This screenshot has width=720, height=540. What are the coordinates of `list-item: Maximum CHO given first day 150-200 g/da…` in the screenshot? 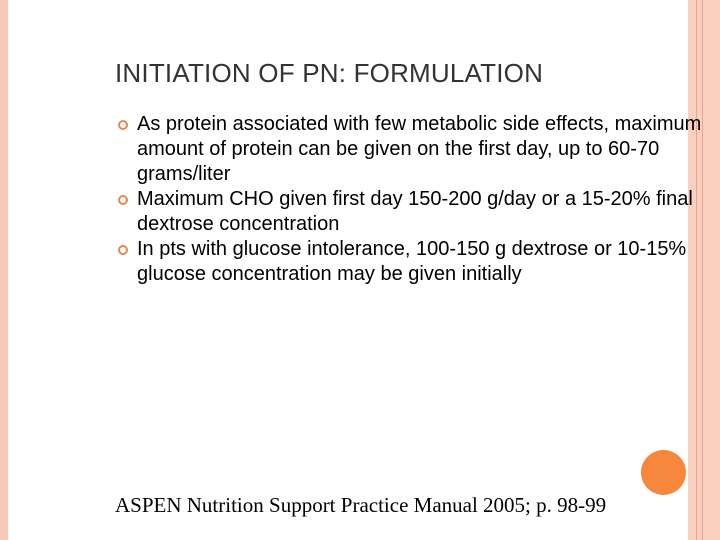 It's located at (416, 212).